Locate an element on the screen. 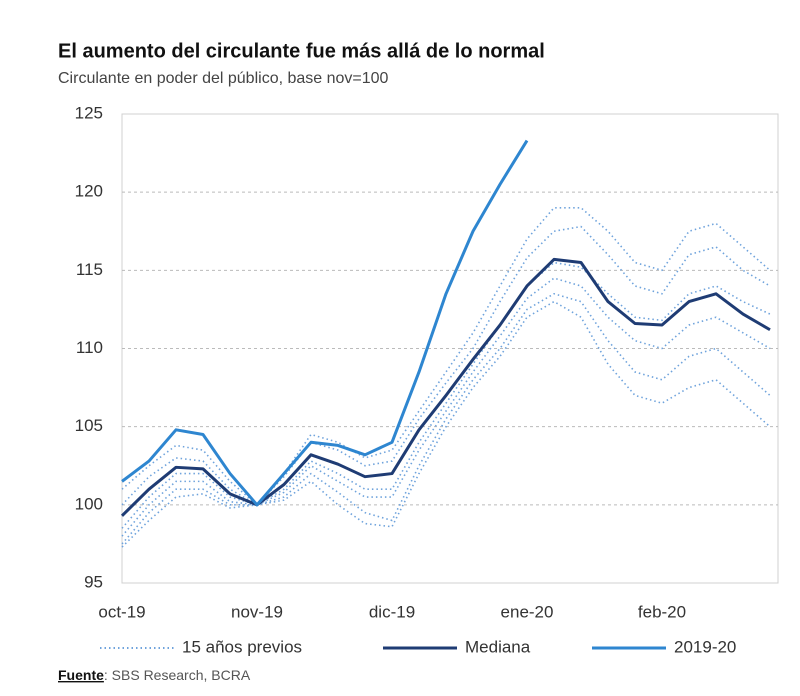  y-tick-label: 120 is located at coordinates (89, 191).